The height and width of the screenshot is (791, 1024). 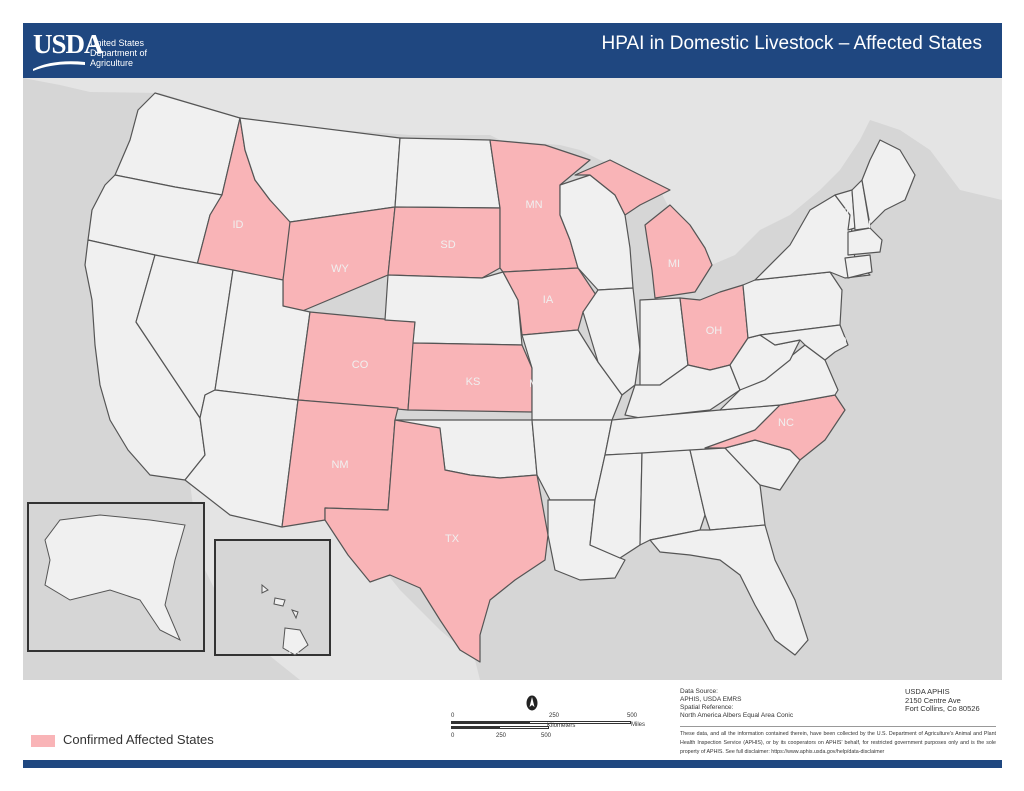 What do you see at coordinates (868, 246) in the screenshot?
I see `label-MA: MA` at bounding box center [868, 246].